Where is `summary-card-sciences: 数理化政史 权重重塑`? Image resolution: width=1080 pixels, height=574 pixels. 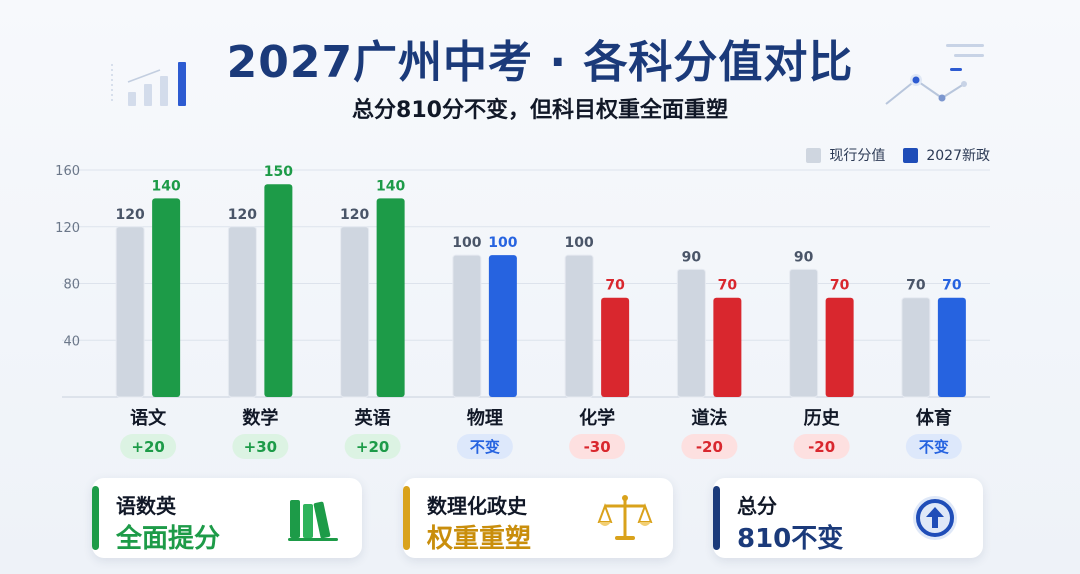
summary-card-sciences: 数理化政史 权重重塑 is located at coordinates (538, 518).